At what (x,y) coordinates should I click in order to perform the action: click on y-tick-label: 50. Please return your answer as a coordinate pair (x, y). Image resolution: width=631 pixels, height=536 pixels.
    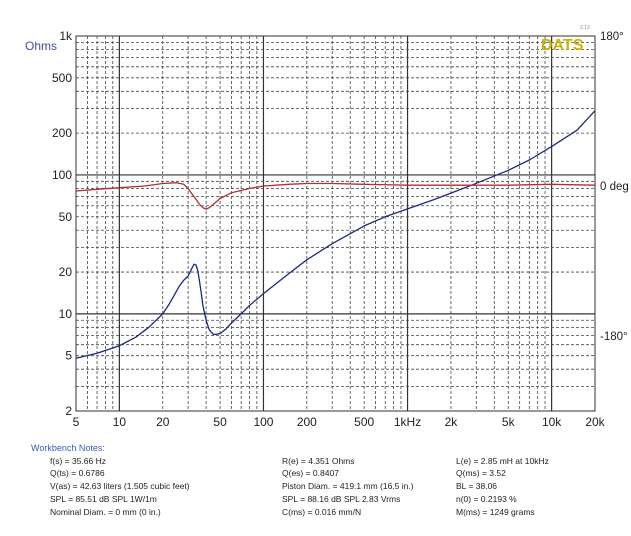
    Looking at the image, I should click on (66, 217).